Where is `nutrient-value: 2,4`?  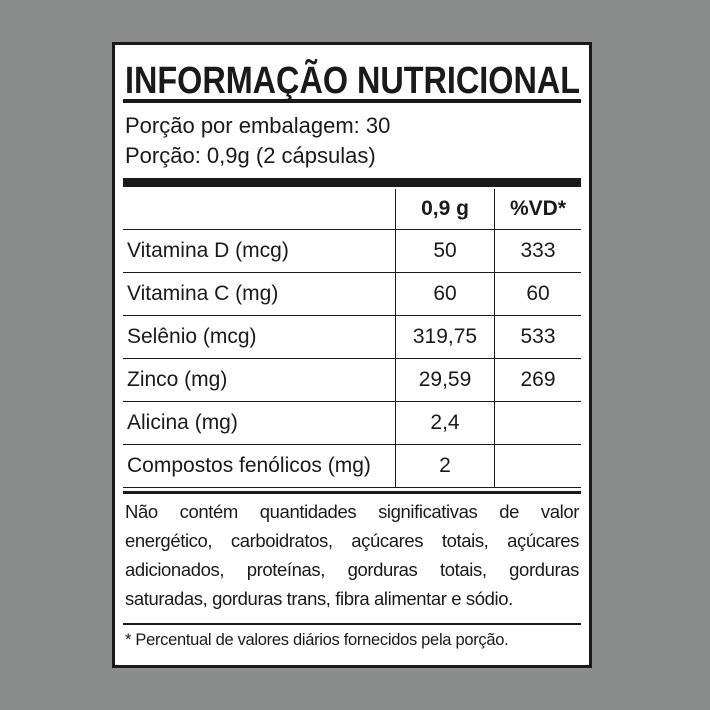 nutrient-value: 2,4 is located at coordinates (445, 423).